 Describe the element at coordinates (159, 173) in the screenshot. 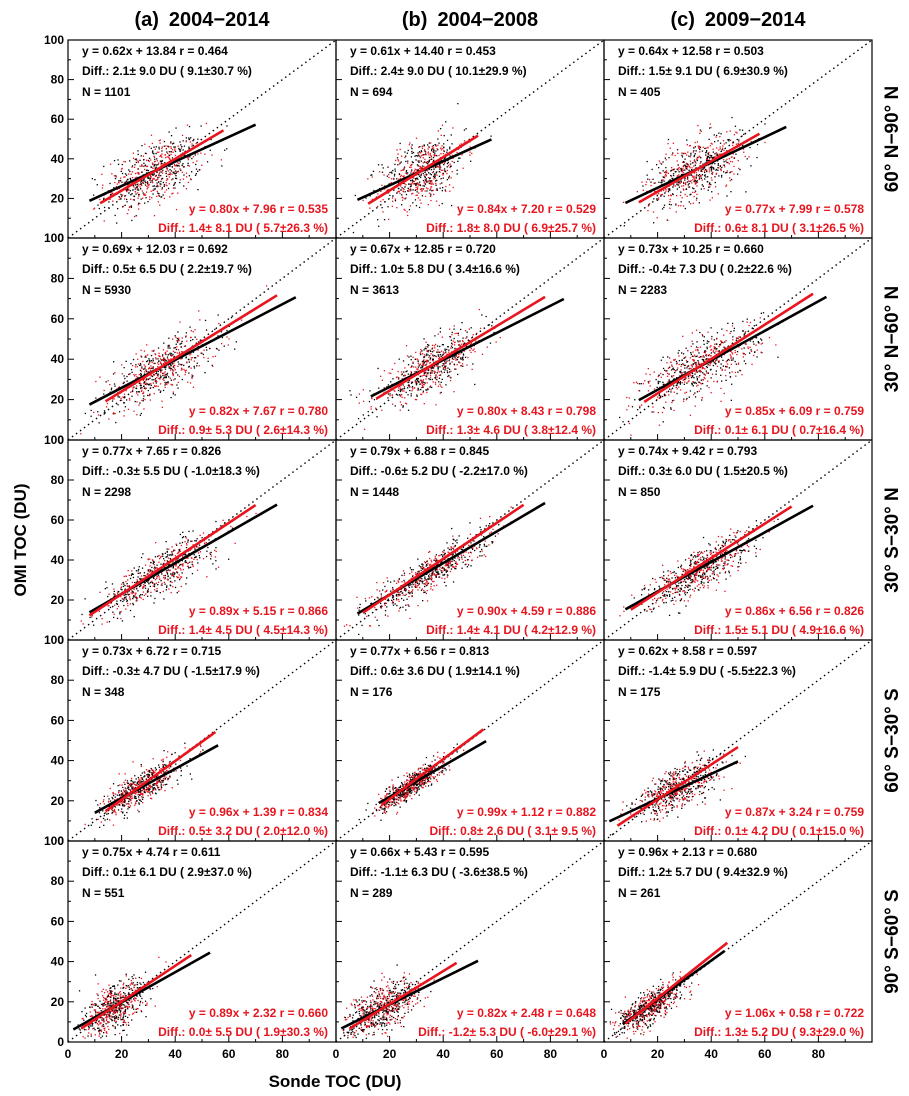

I see `scatter-points` at that location.